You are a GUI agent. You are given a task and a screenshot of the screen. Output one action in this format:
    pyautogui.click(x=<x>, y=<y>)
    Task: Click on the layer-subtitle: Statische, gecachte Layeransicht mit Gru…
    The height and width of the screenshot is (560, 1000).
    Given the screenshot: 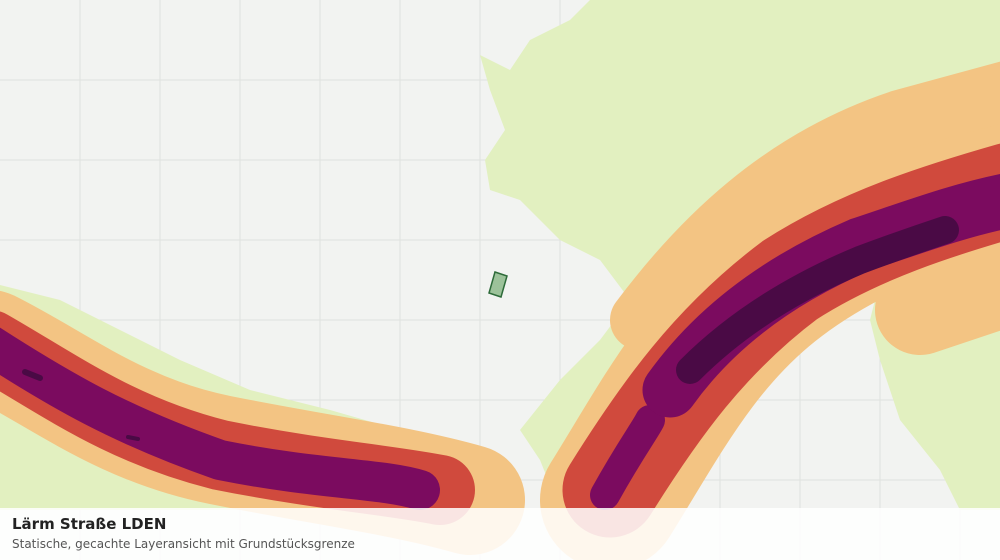 What is the action you would take?
    pyautogui.click(x=183, y=544)
    